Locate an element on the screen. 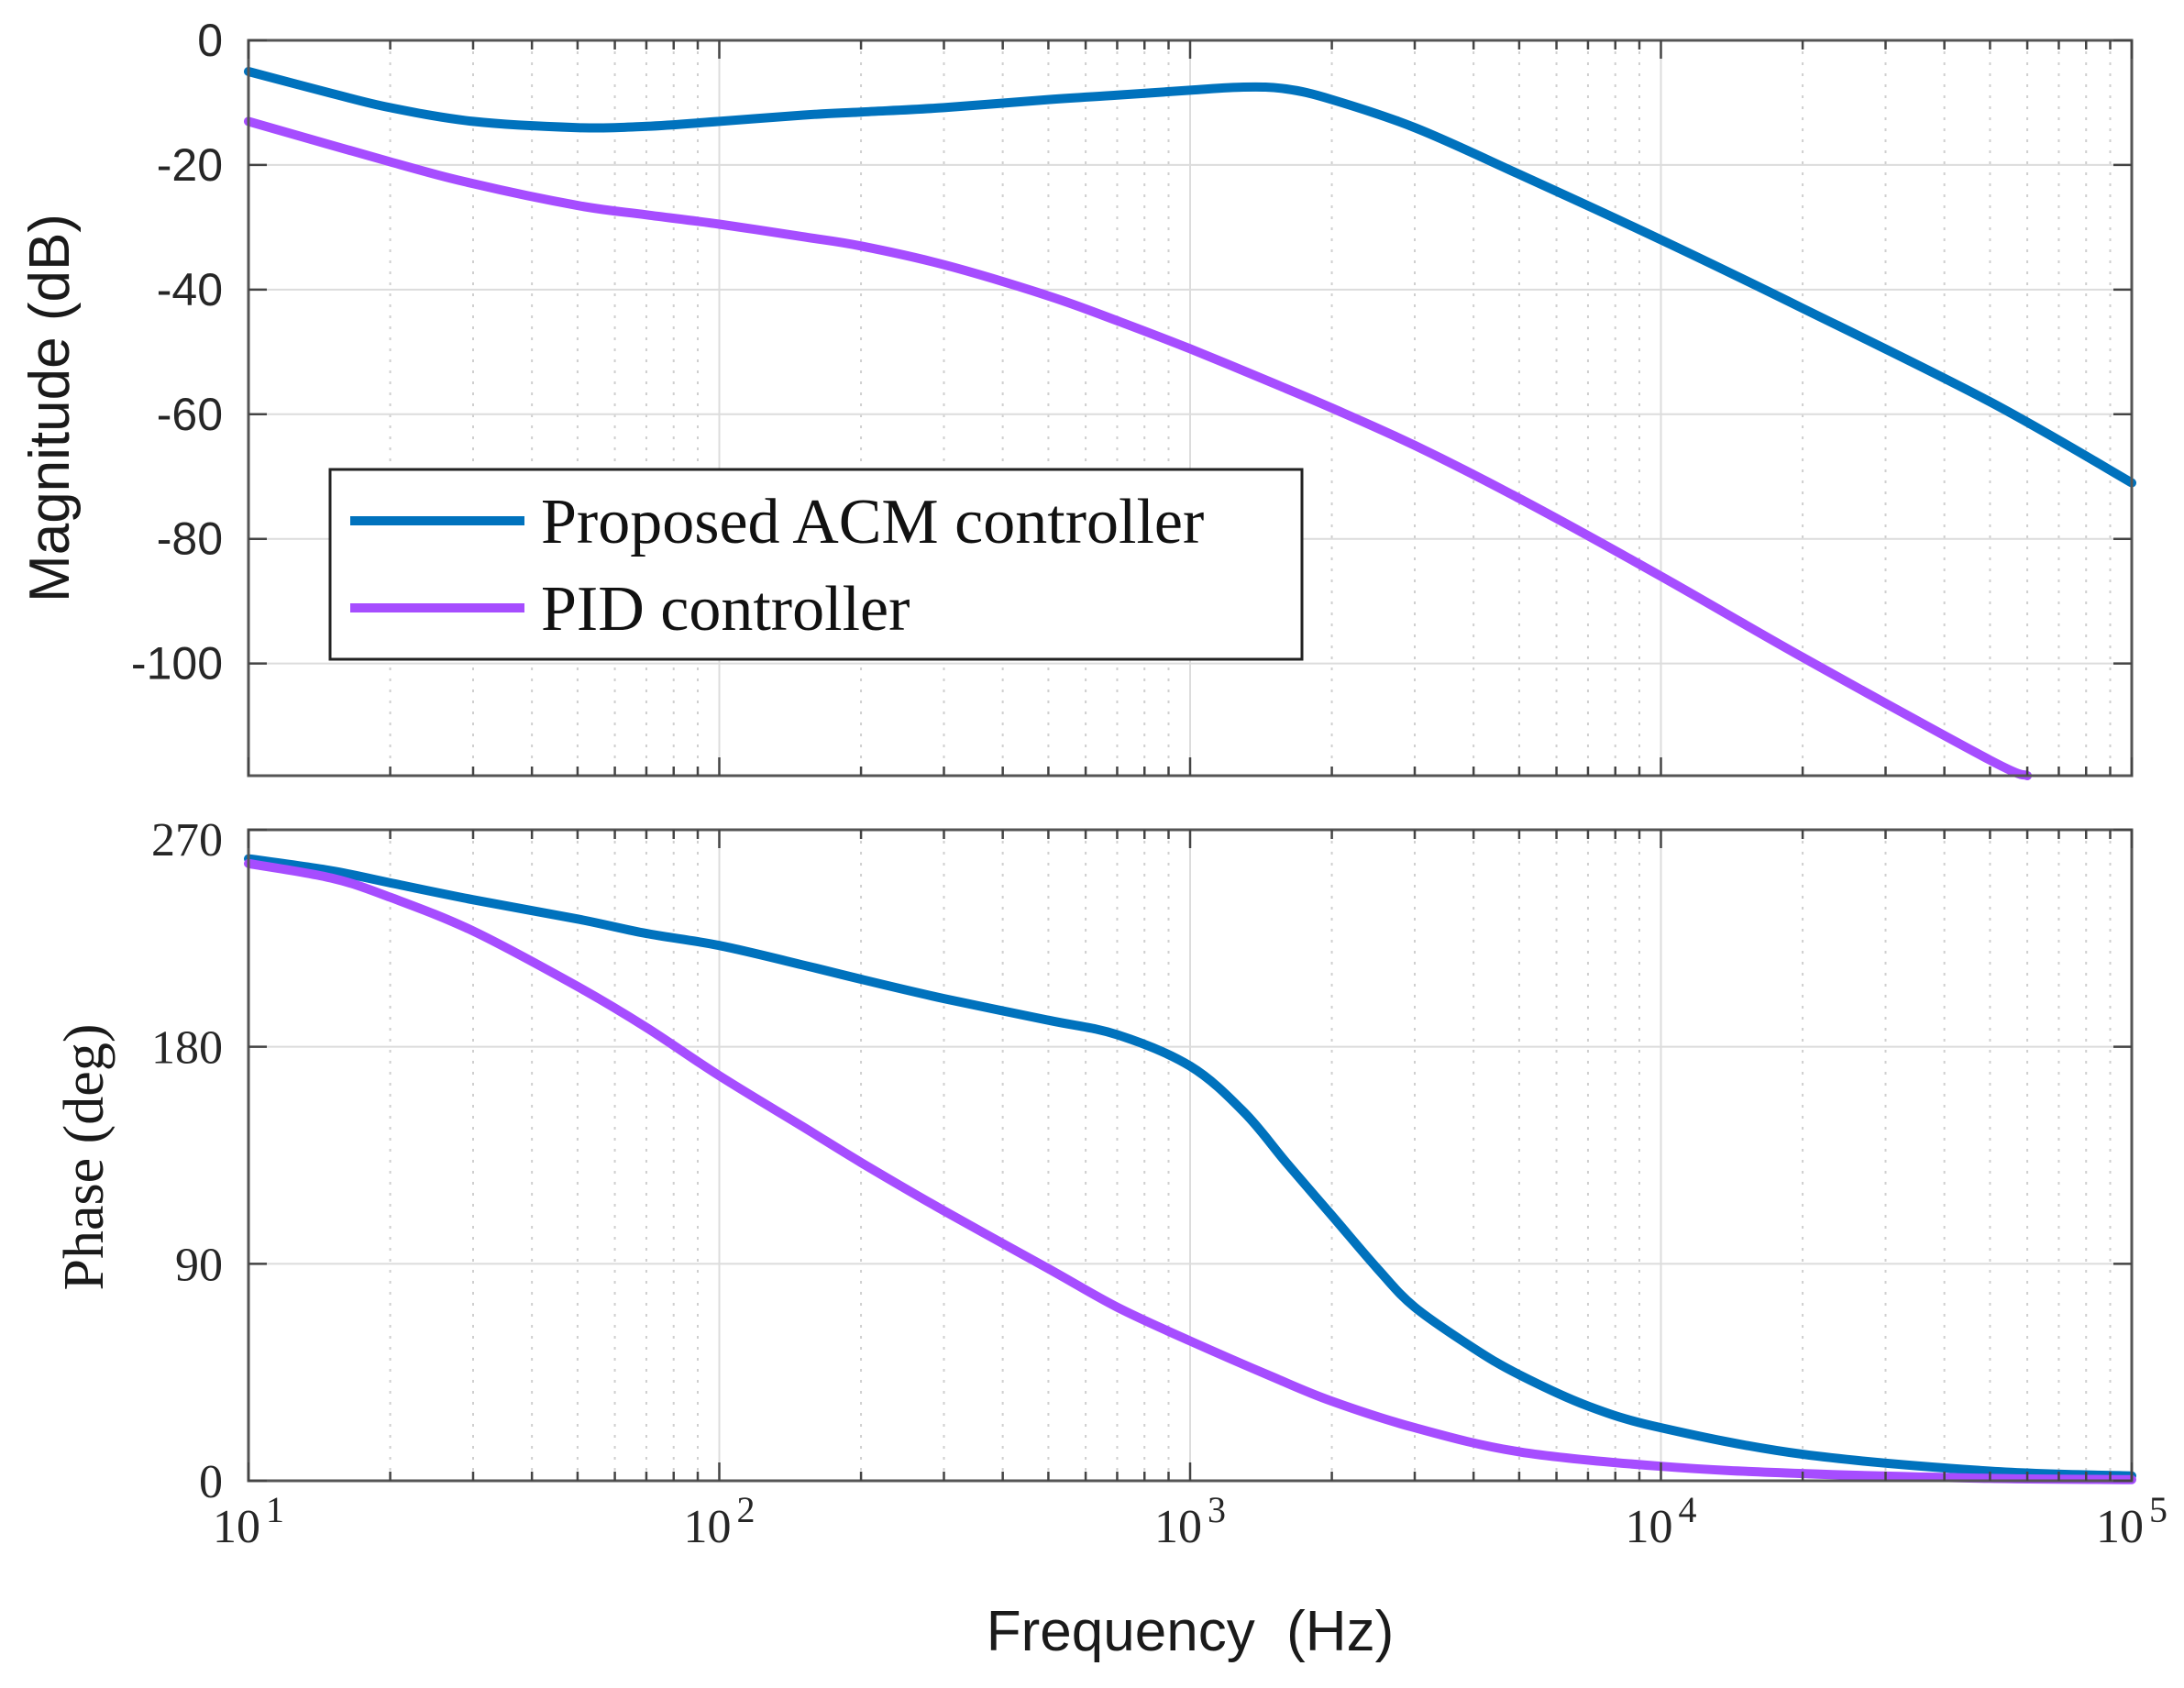 The image size is (2184, 1688). legend-label-pid: PID controller is located at coordinates (725, 609).